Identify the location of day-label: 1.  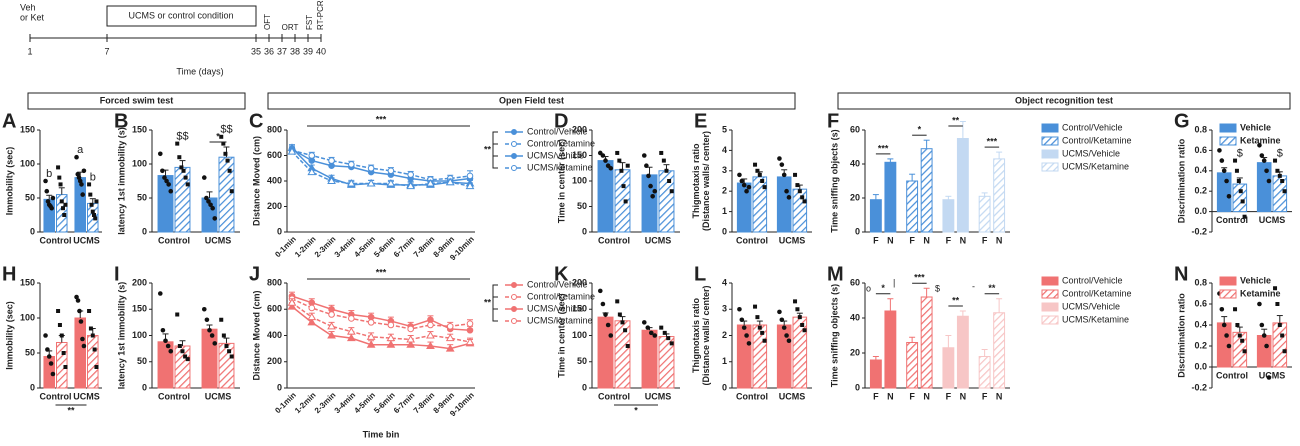
(29, 51).